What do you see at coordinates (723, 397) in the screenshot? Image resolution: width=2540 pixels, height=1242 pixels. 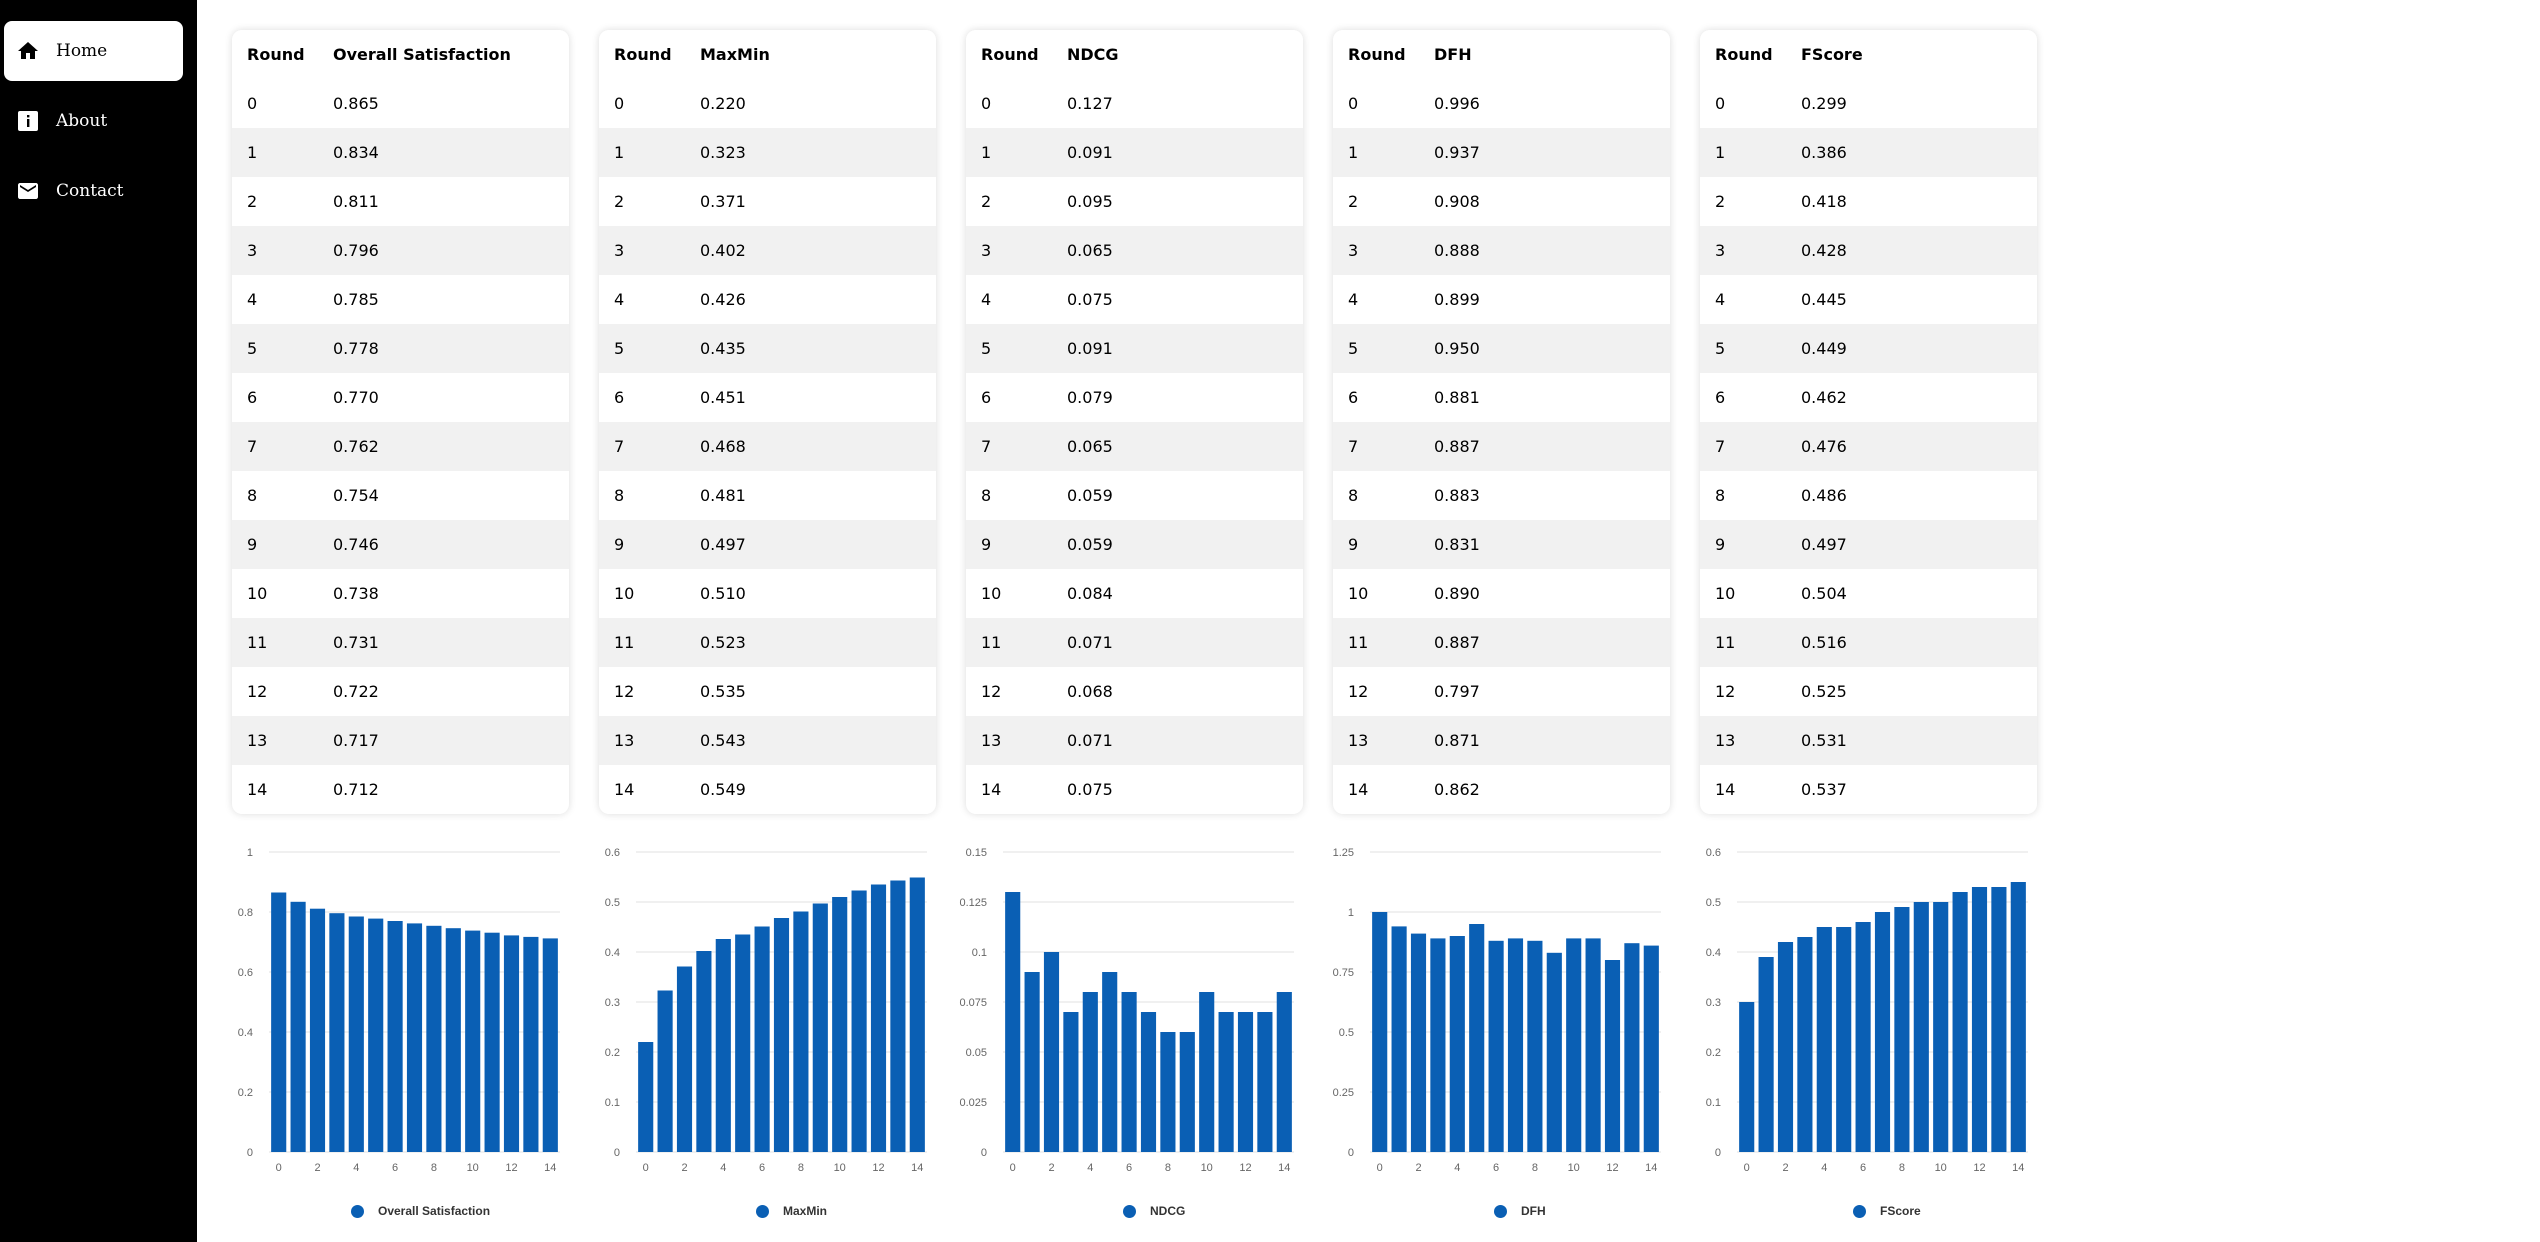 I see `cell-value: 0.451` at bounding box center [723, 397].